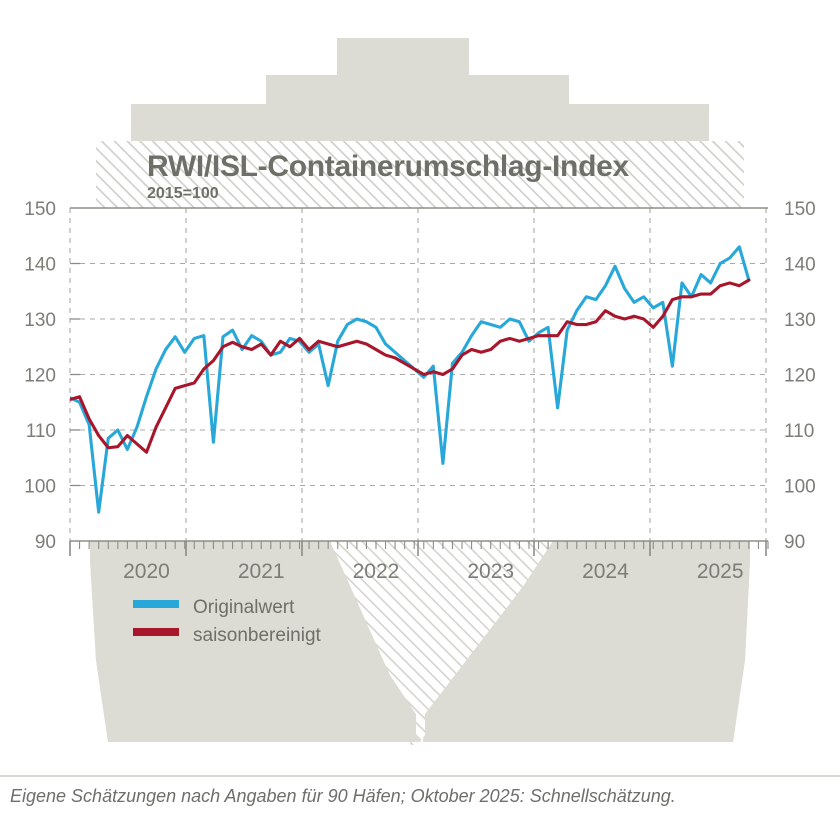  I want to click on legend-label-saisonbereinigt: saisonbereinigt, so click(257, 635).